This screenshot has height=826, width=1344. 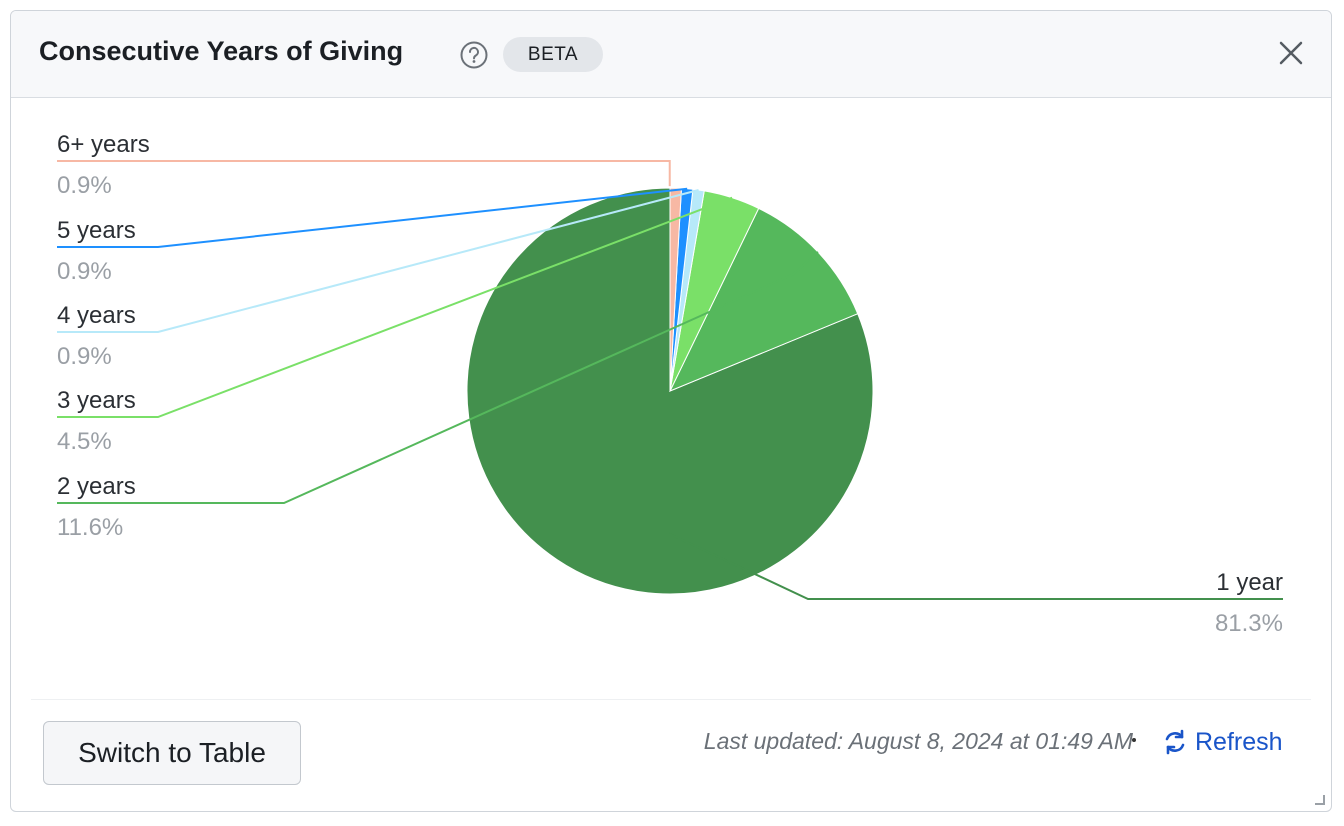 What do you see at coordinates (1291, 53) in the screenshot?
I see `close-icon` at bounding box center [1291, 53].